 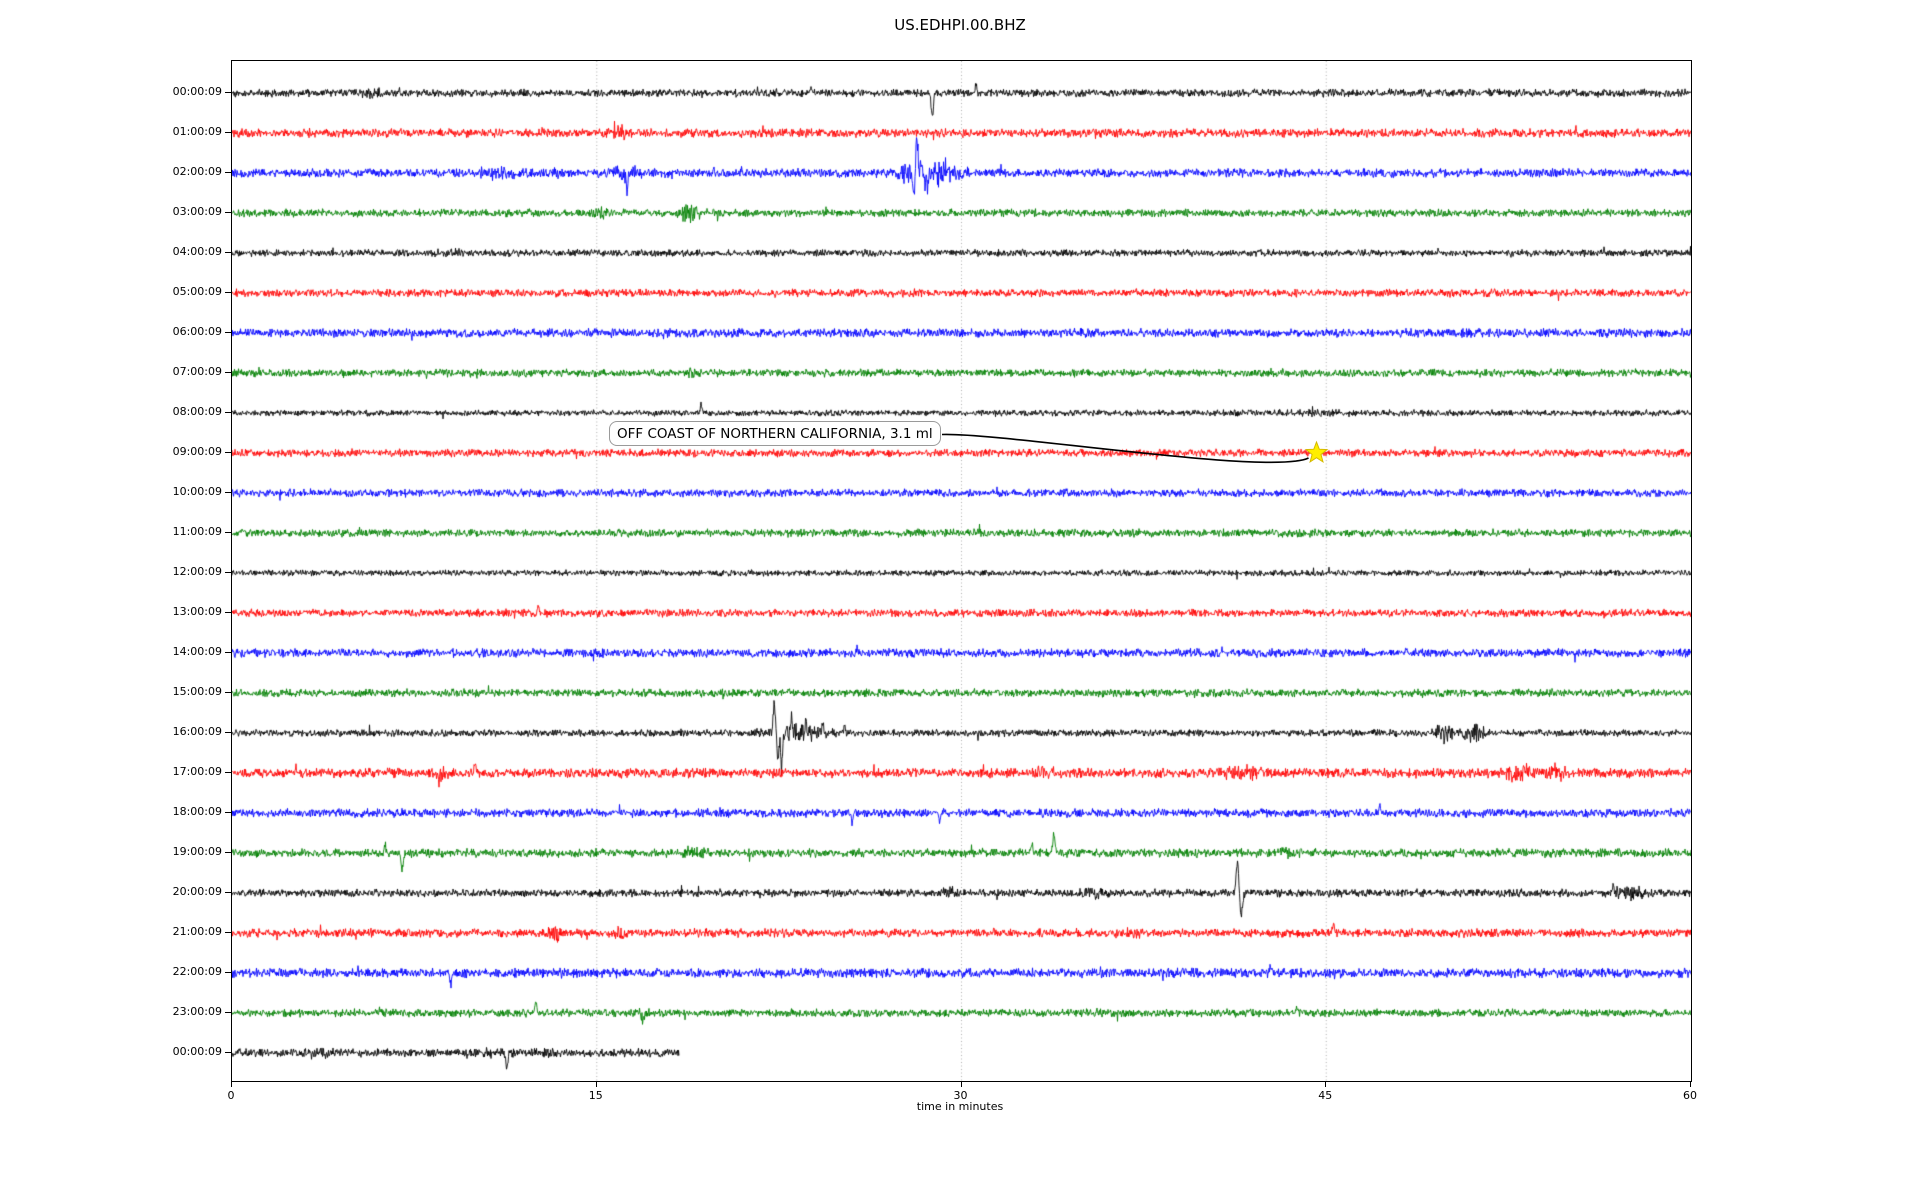 I want to click on y-tick-label: 18:00:09, so click(x=197, y=811).